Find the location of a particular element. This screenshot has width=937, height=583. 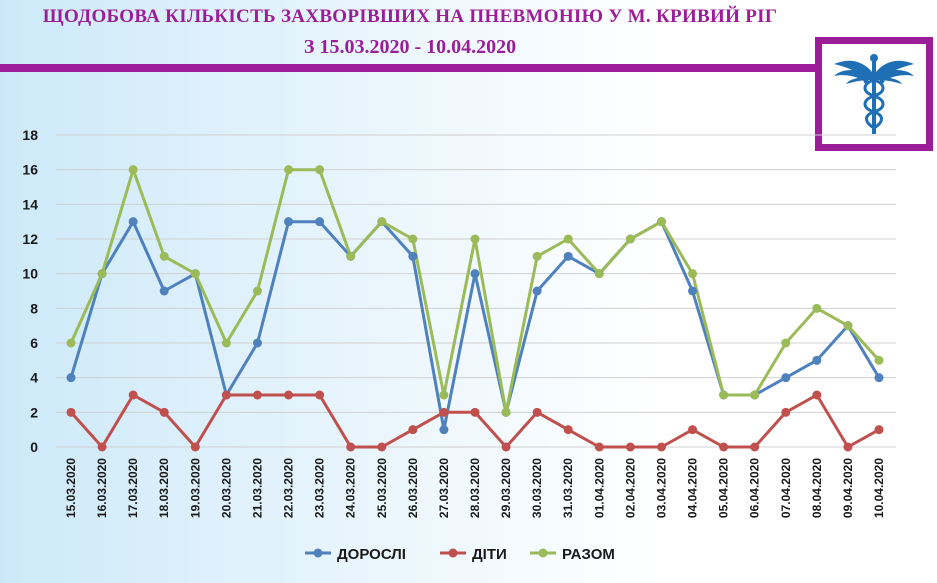

y-tick-label: 10 is located at coordinates (30, 274).